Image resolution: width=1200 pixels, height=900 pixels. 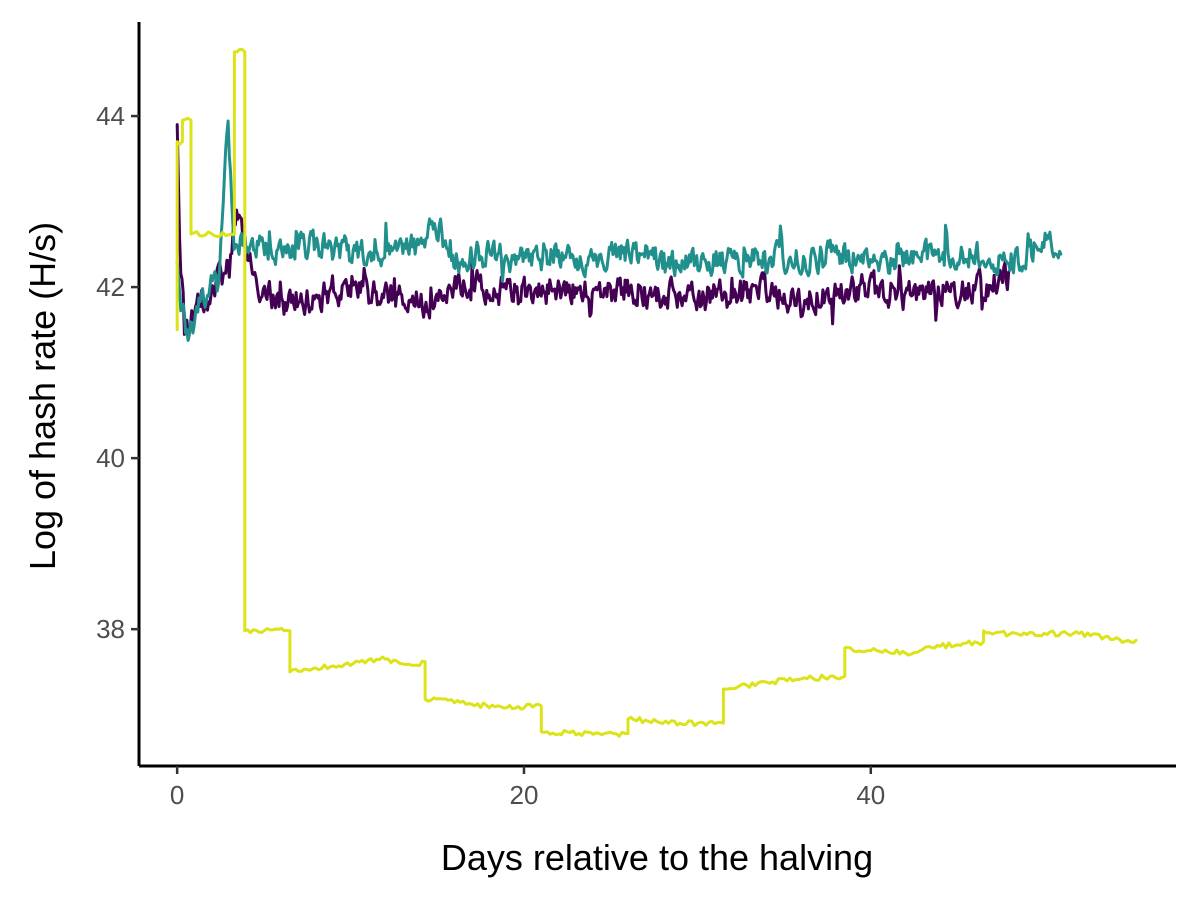 What do you see at coordinates (177, 795) in the screenshot?
I see `x-tick-label-0: 0` at bounding box center [177, 795].